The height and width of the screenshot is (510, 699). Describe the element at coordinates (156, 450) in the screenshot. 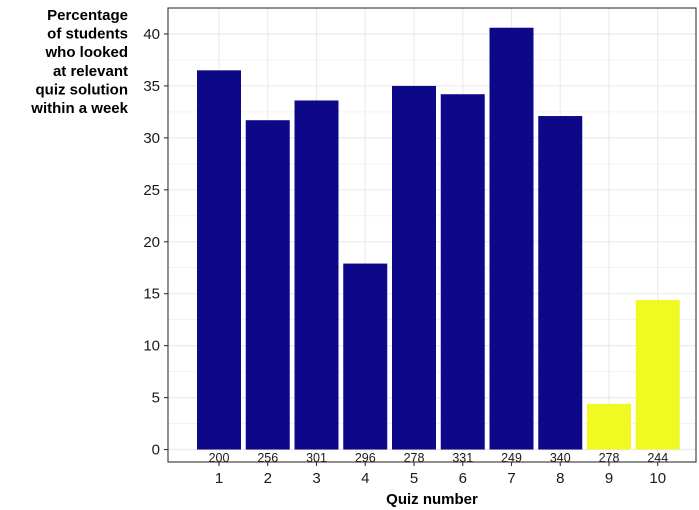

I see `y-tick-label: 0` at that location.